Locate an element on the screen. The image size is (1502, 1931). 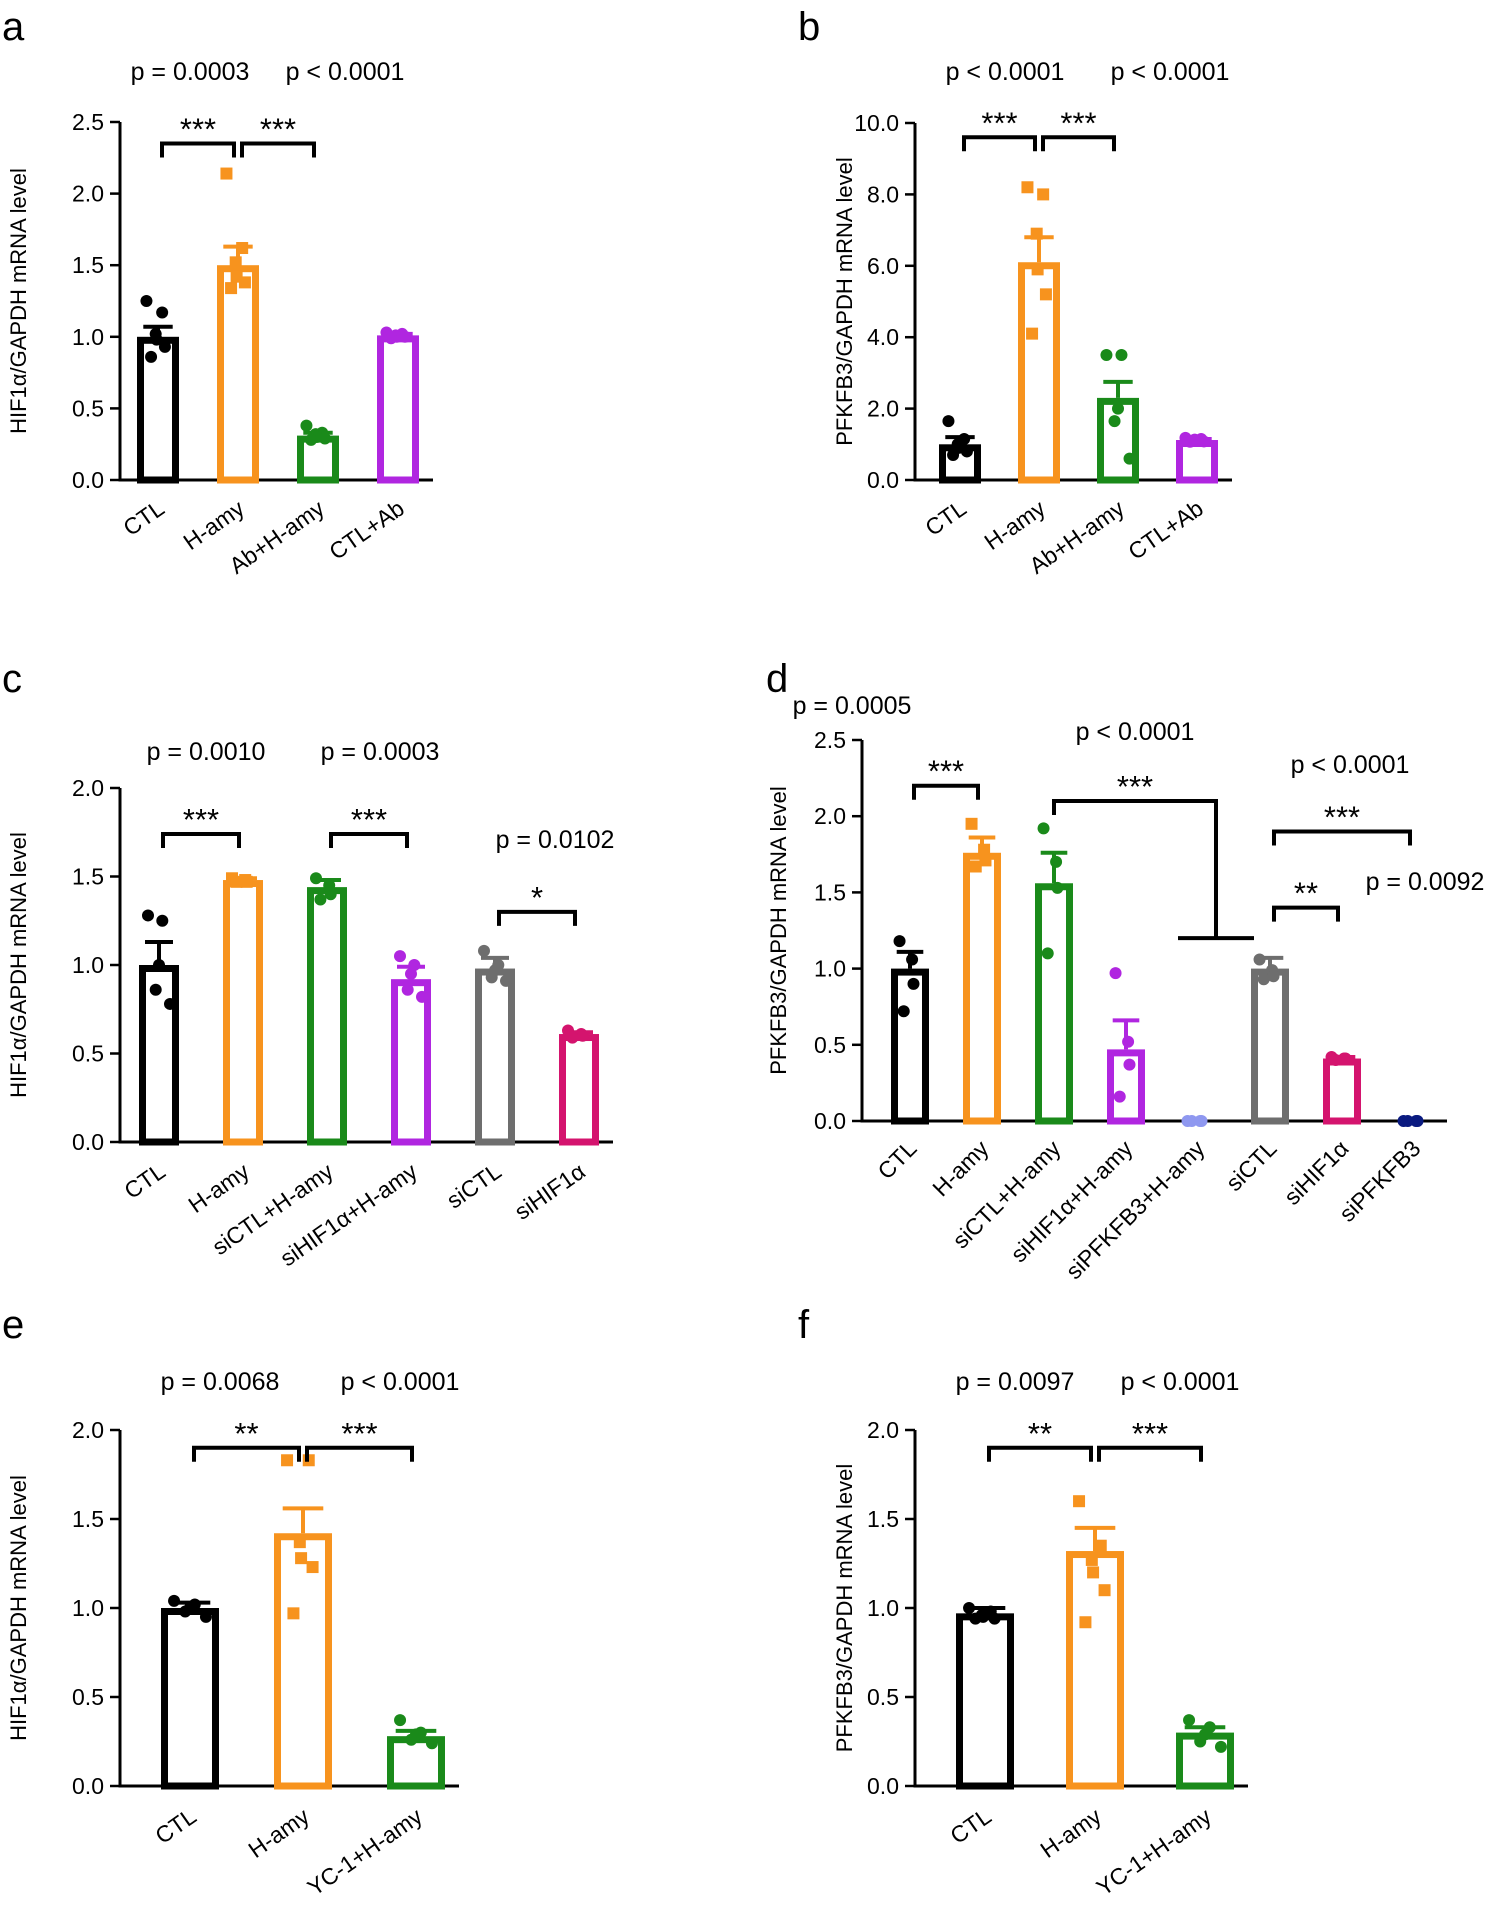
y-tick-label: 1.0 is located at coordinates (883, 1608).